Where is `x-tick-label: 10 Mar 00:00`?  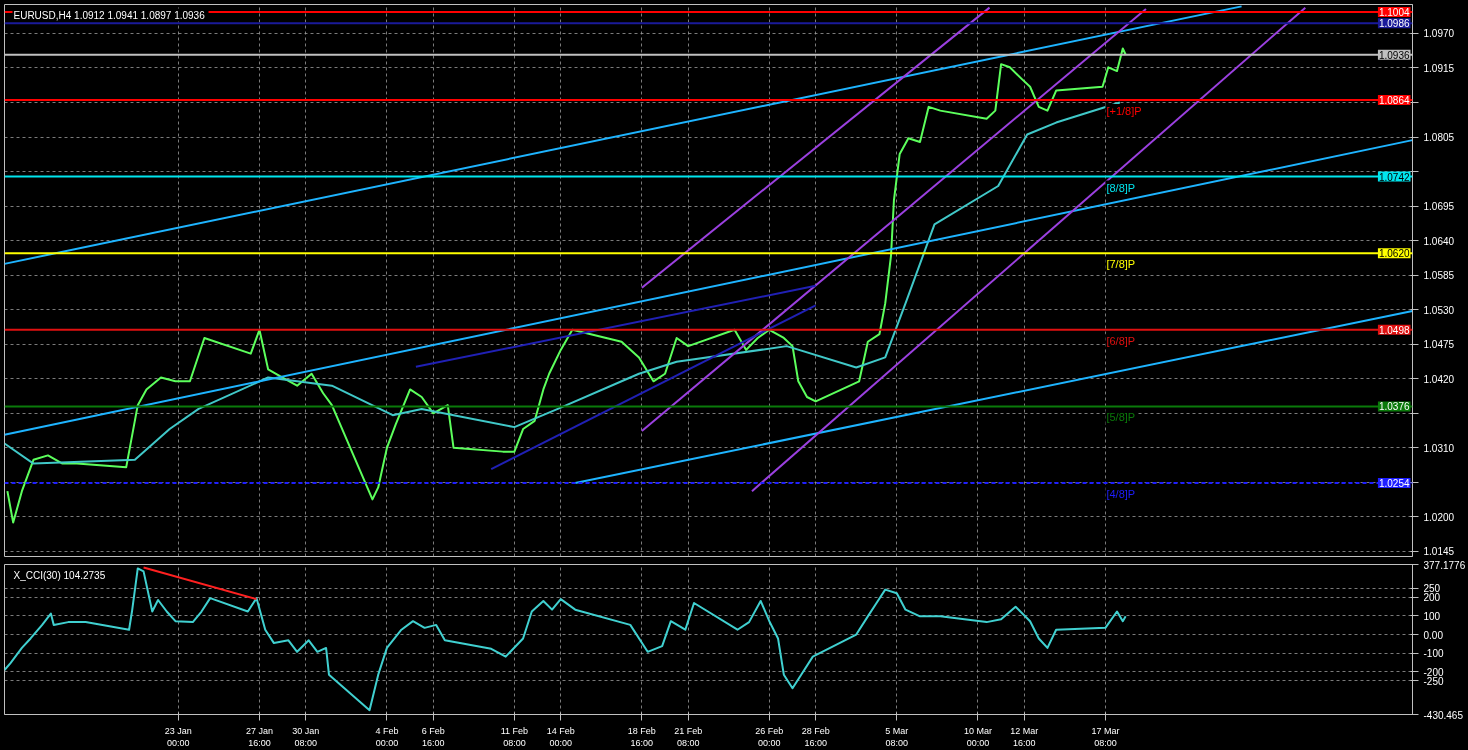 x-tick-label: 10 Mar 00:00 is located at coordinates (977, 736).